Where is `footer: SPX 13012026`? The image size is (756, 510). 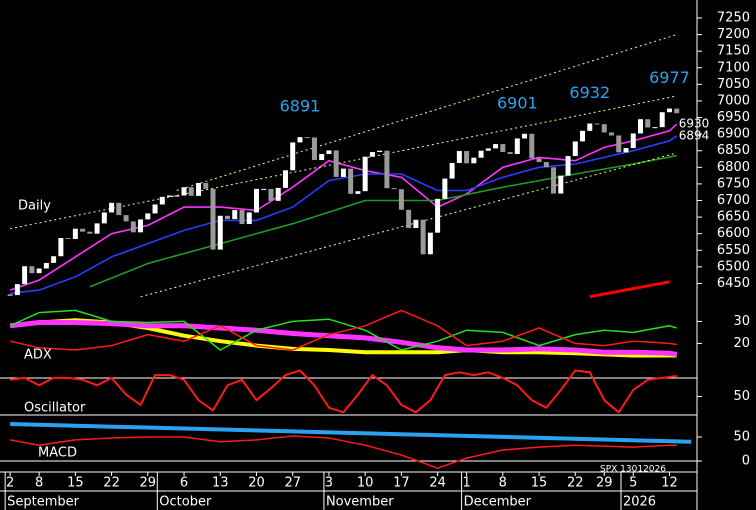 footer: SPX 13012026 is located at coordinates (633, 470).